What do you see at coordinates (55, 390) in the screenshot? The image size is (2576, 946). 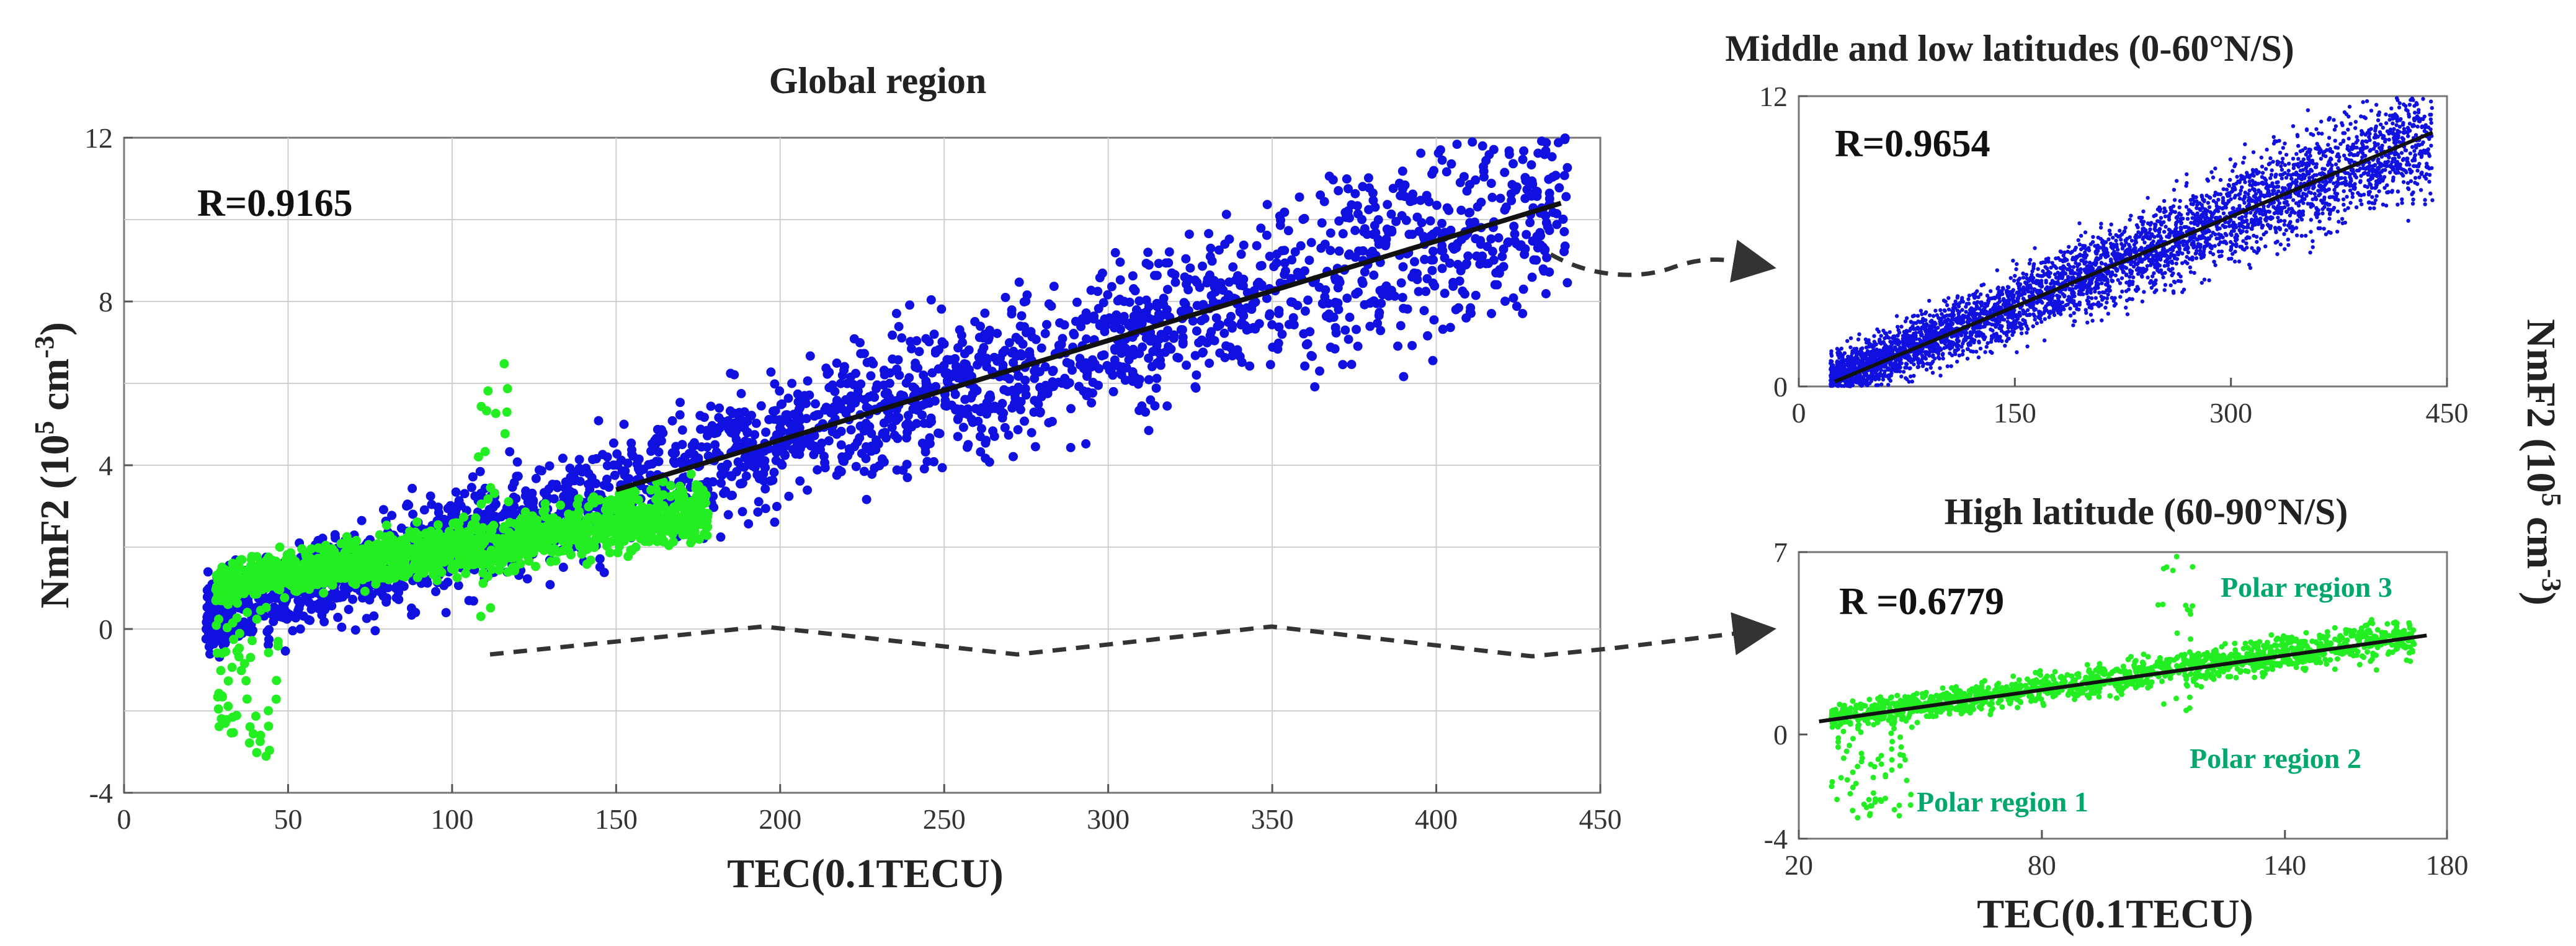 I see `ylabel-part-2: cm` at bounding box center [55, 390].